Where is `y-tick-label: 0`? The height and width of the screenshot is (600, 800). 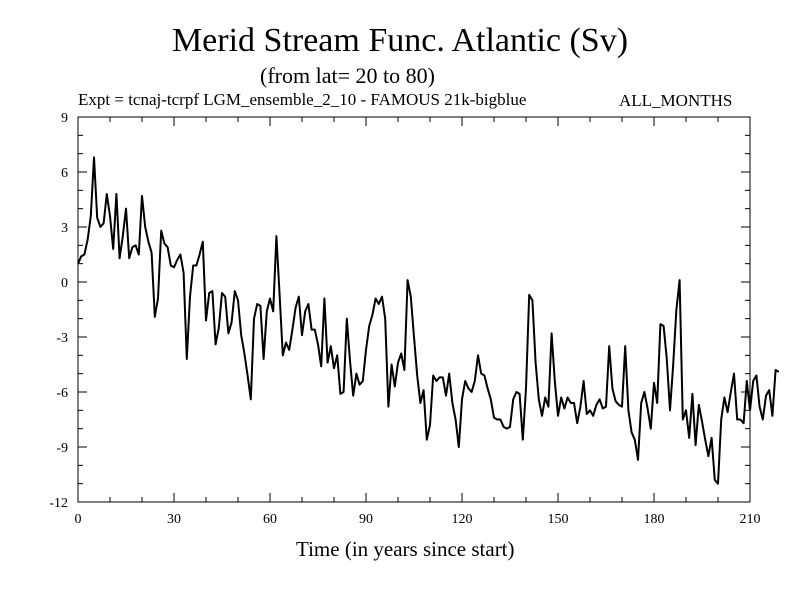 y-tick-label: 0 is located at coordinates (64, 283).